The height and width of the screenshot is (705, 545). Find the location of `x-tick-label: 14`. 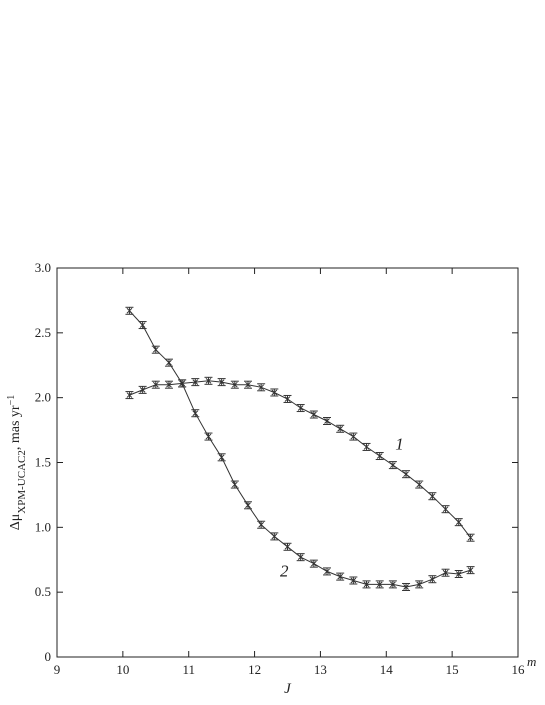

x-tick-label: 14 is located at coordinates (387, 669).